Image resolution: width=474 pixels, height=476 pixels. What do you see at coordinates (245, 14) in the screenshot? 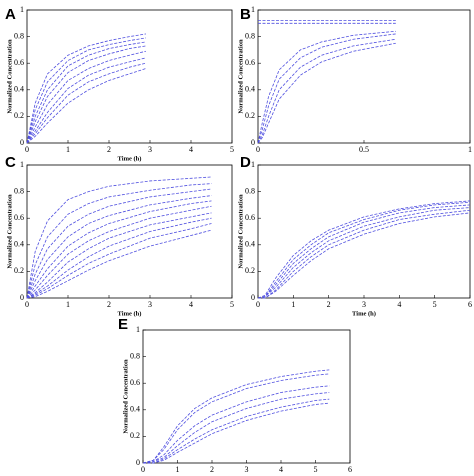
I see `panel-label: B` at bounding box center [245, 14].